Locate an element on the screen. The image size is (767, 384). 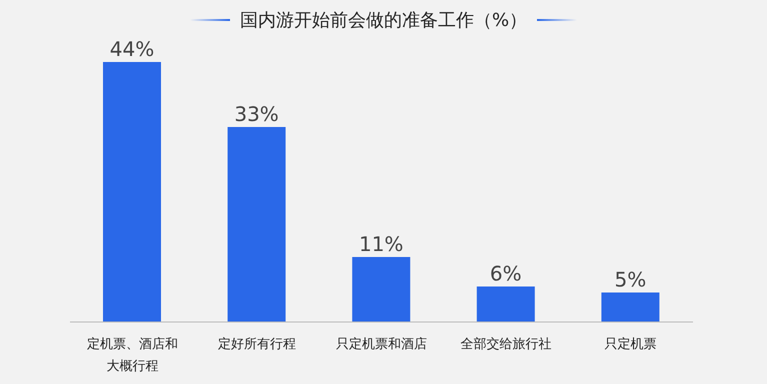
data-label: 5% is located at coordinates (630, 279).